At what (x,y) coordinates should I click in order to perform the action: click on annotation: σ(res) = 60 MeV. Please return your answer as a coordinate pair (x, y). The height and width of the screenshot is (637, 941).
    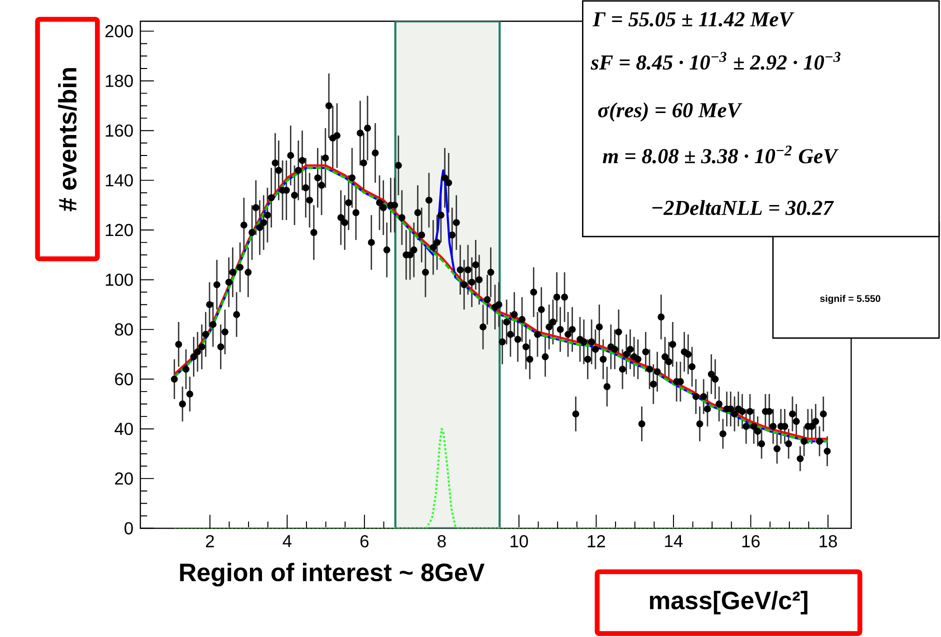
    Looking at the image, I should click on (670, 112).